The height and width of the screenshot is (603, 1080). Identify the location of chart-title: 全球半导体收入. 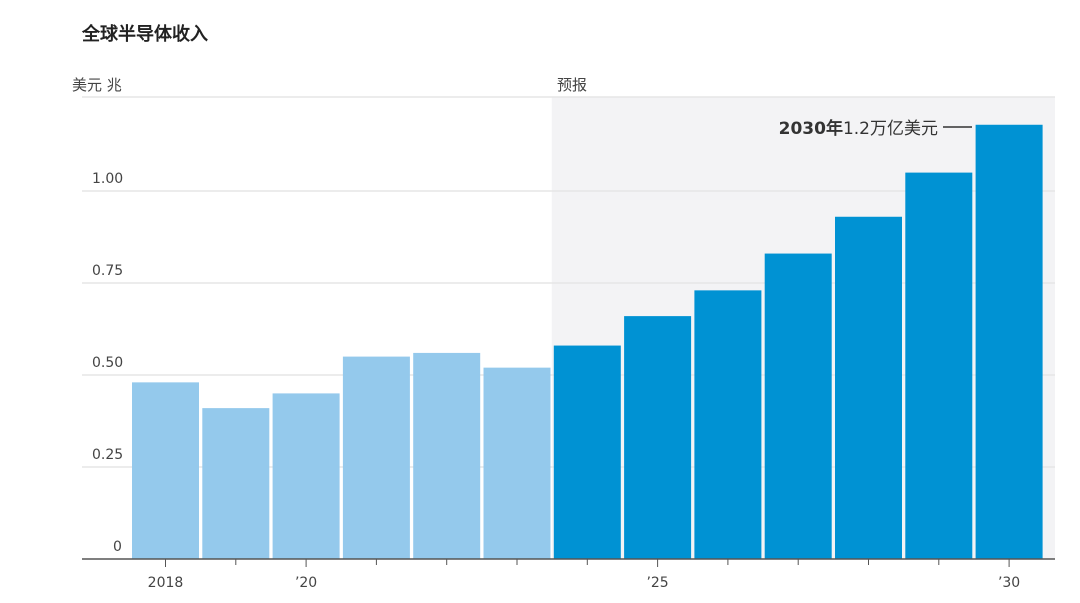
(145, 34).